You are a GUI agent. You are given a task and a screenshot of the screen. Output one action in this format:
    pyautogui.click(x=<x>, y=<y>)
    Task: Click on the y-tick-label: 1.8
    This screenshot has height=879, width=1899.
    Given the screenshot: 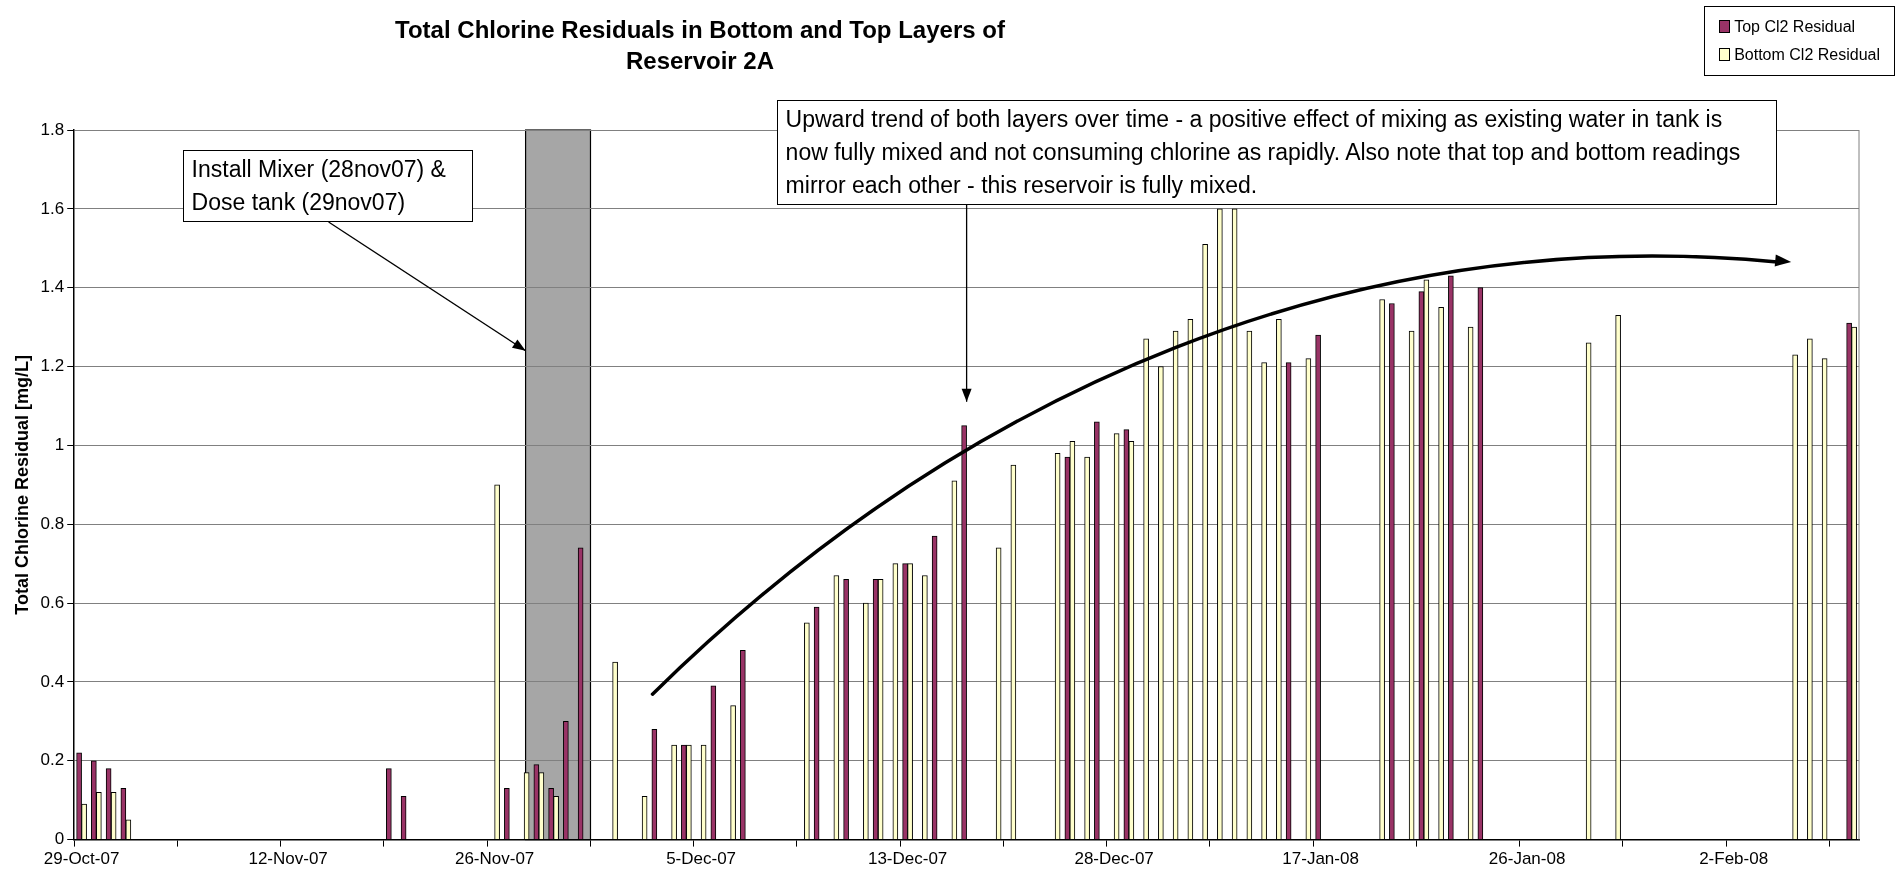 What is the action you would take?
    pyautogui.click(x=52, y=129)
    